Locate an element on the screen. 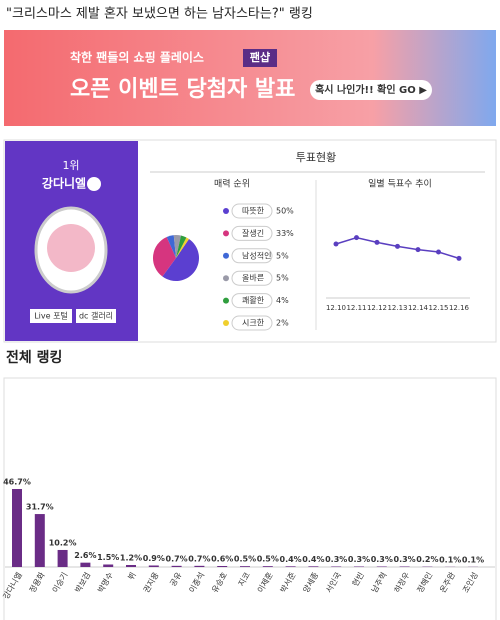  profile-rank: 1위 is located at coordinates (70, 165).